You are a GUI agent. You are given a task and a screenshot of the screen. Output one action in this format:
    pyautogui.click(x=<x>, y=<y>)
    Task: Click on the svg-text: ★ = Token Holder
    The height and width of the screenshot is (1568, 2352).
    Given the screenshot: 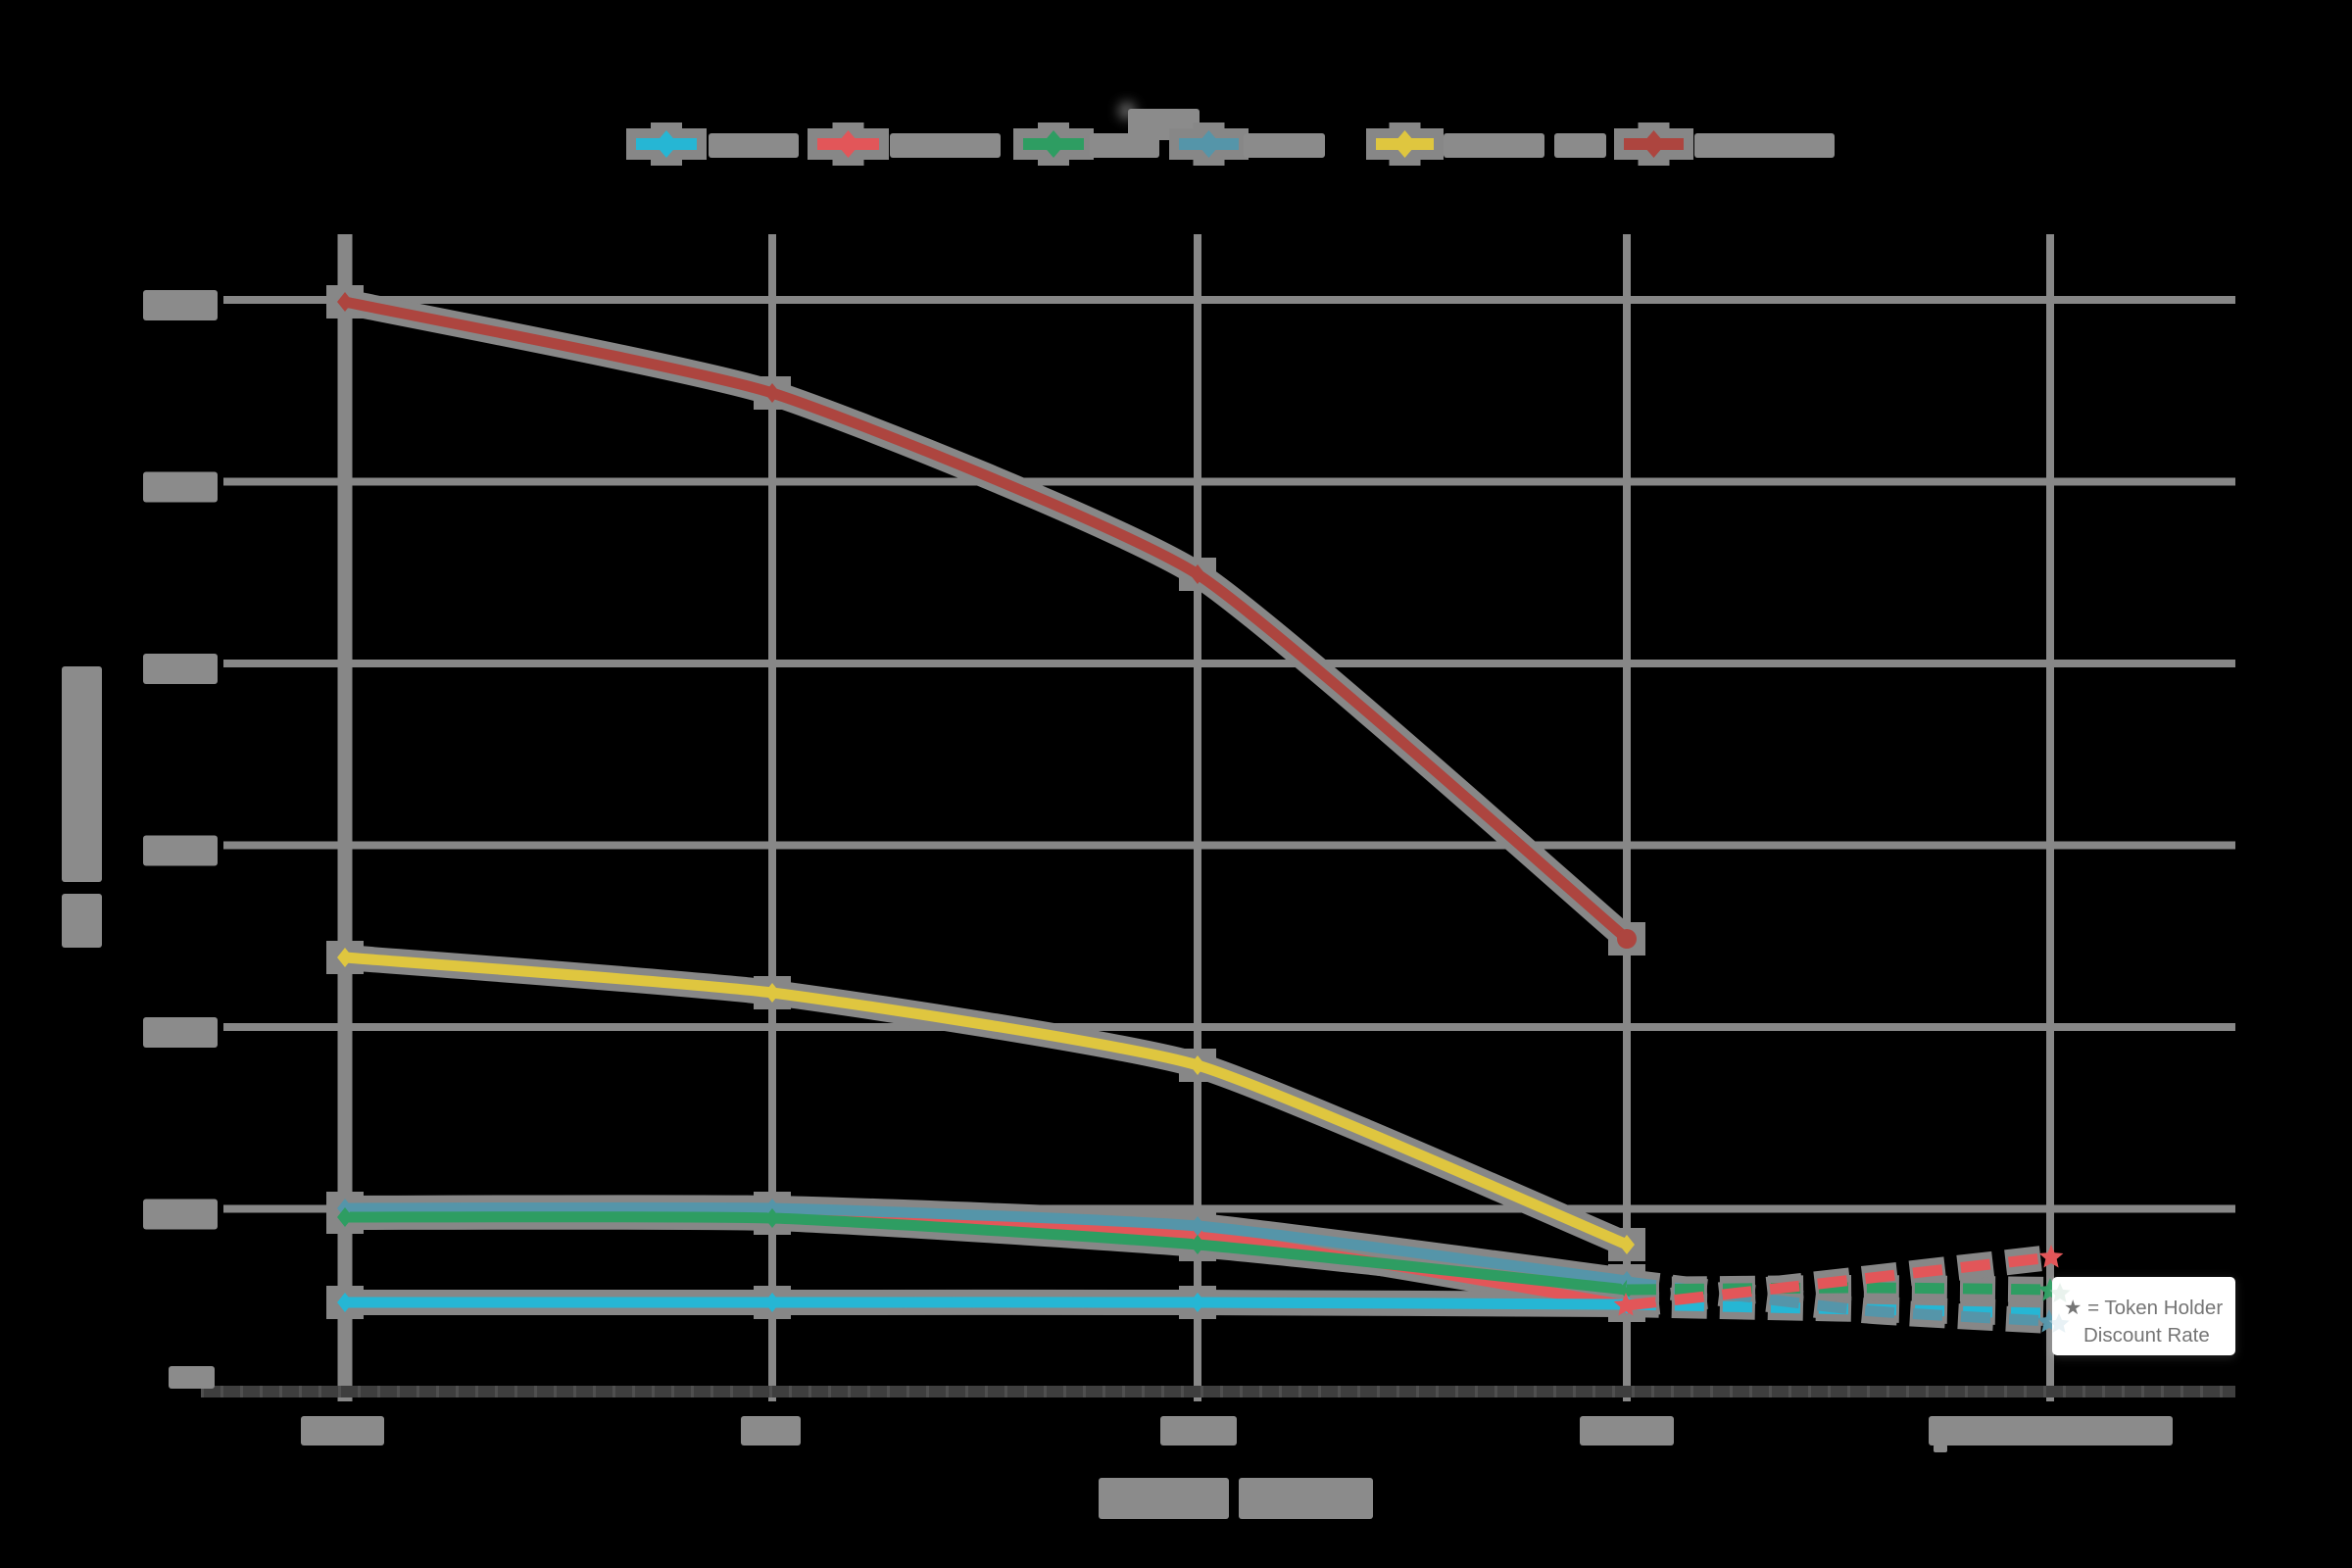 What is the action you would take?
    pyautogui.click(x=2143, y=1308)
    